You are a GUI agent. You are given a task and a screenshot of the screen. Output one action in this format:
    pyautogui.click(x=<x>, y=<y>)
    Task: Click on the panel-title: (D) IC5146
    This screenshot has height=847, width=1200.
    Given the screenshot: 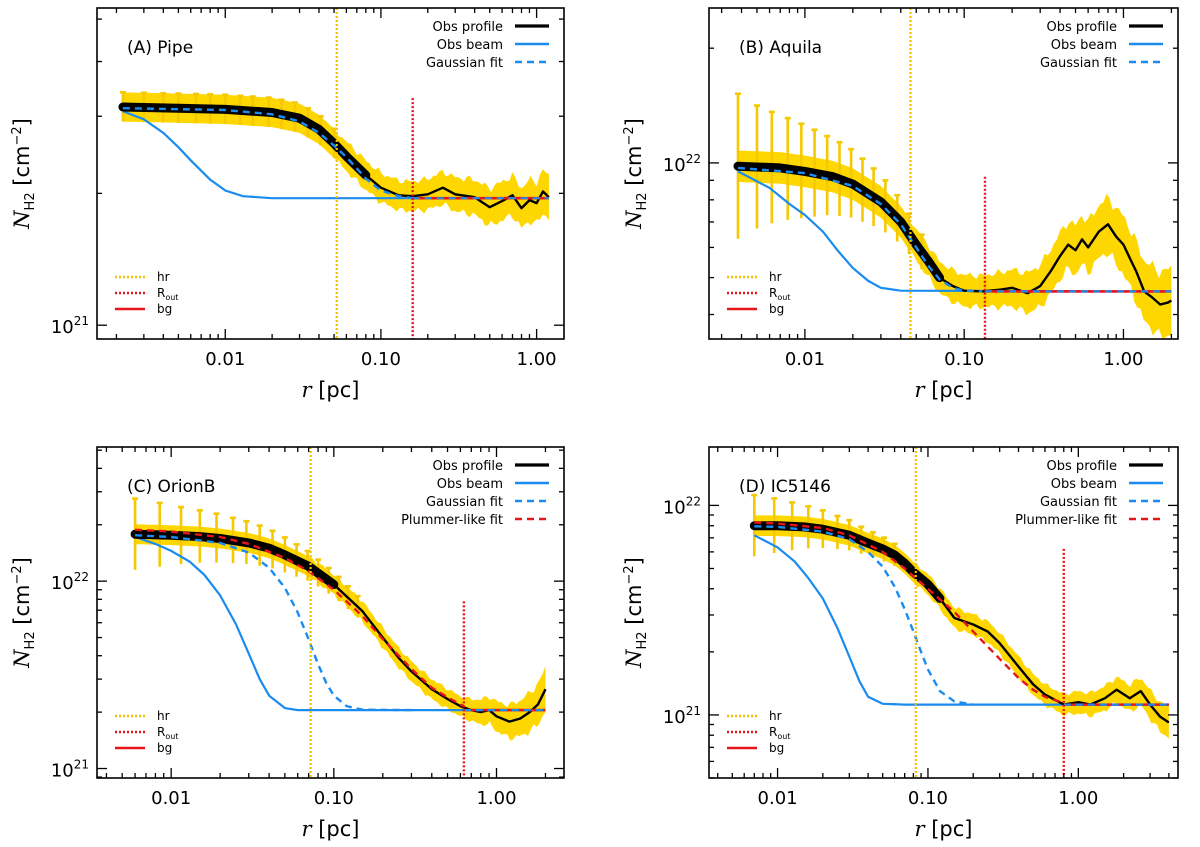 What is the action you would take?
    pyautogui.click(x=785, y=487)
    